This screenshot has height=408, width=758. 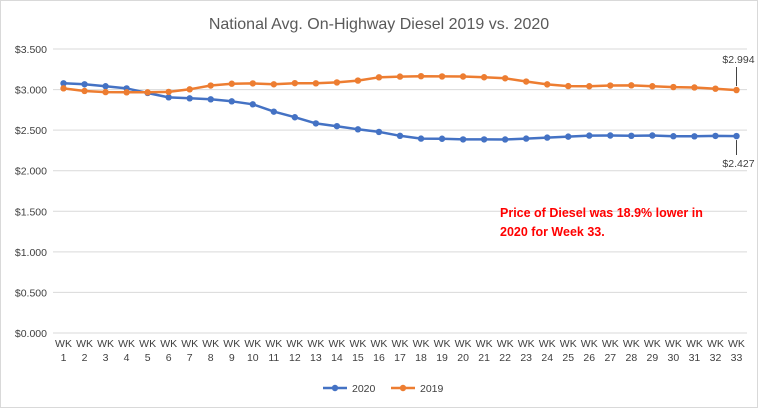 What do you see at coordinates (403, 388) in the screenshot?
I see `legend-marker-2019` at bounding box center [403, 388].